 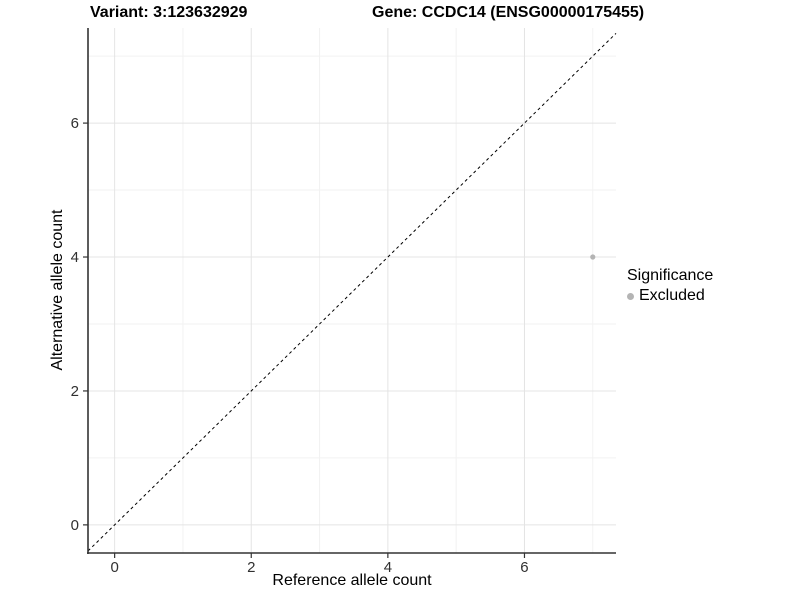 I want to click on legend-title: Significance, so click(x=670, y=275).